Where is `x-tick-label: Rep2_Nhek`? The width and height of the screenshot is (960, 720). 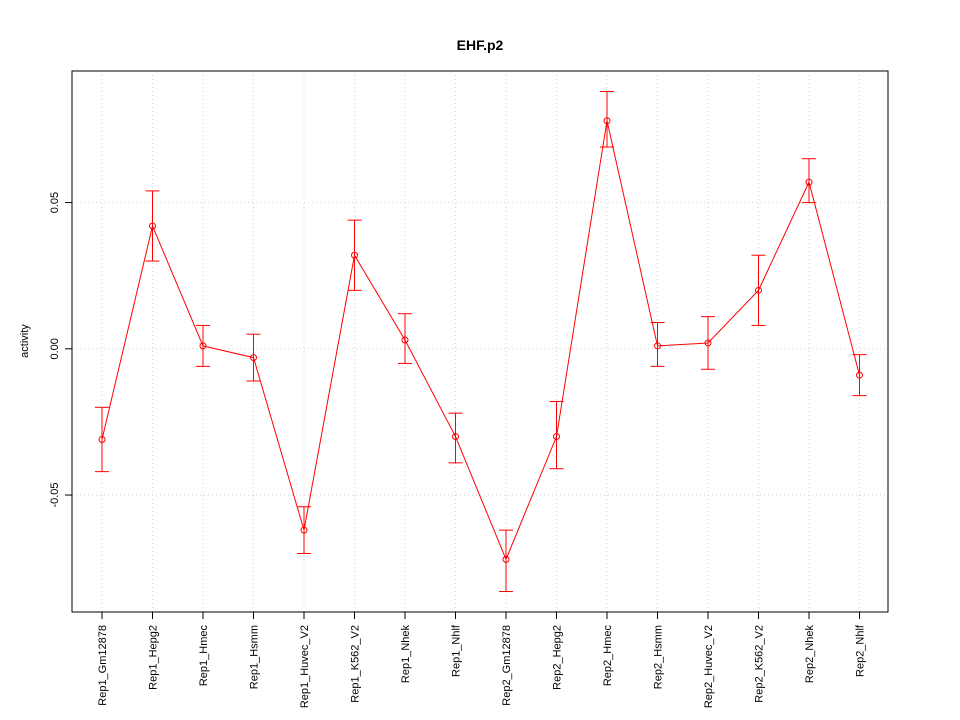
x-tick-label: Rep2_Nhek is located at coordinates (810, 654).